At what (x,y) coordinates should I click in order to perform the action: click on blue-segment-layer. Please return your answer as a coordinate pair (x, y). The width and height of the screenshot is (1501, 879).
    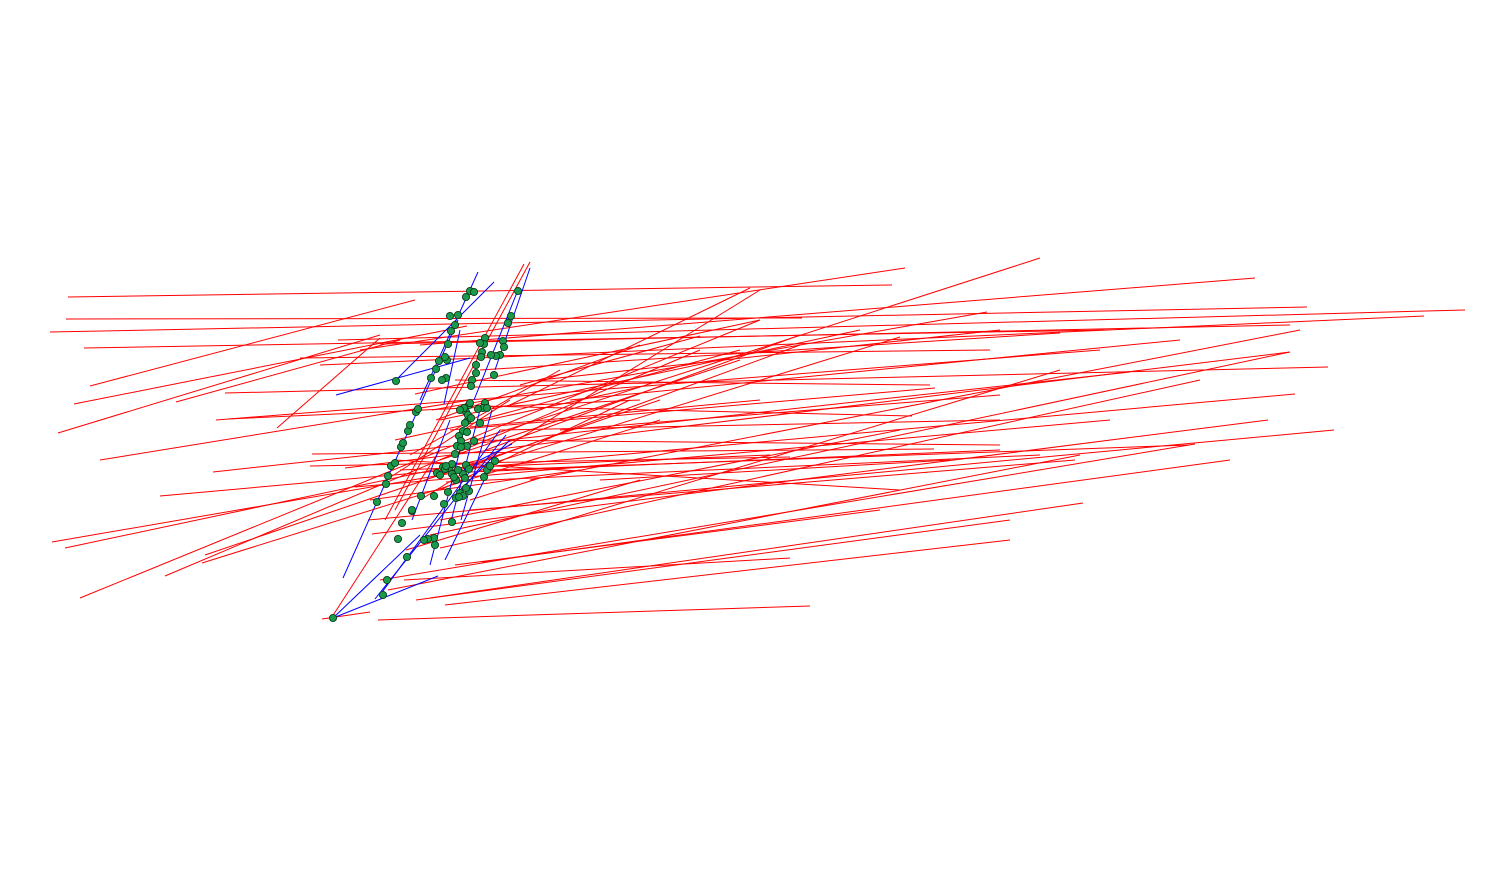
    Looking at the image, I should click on (431, 443).